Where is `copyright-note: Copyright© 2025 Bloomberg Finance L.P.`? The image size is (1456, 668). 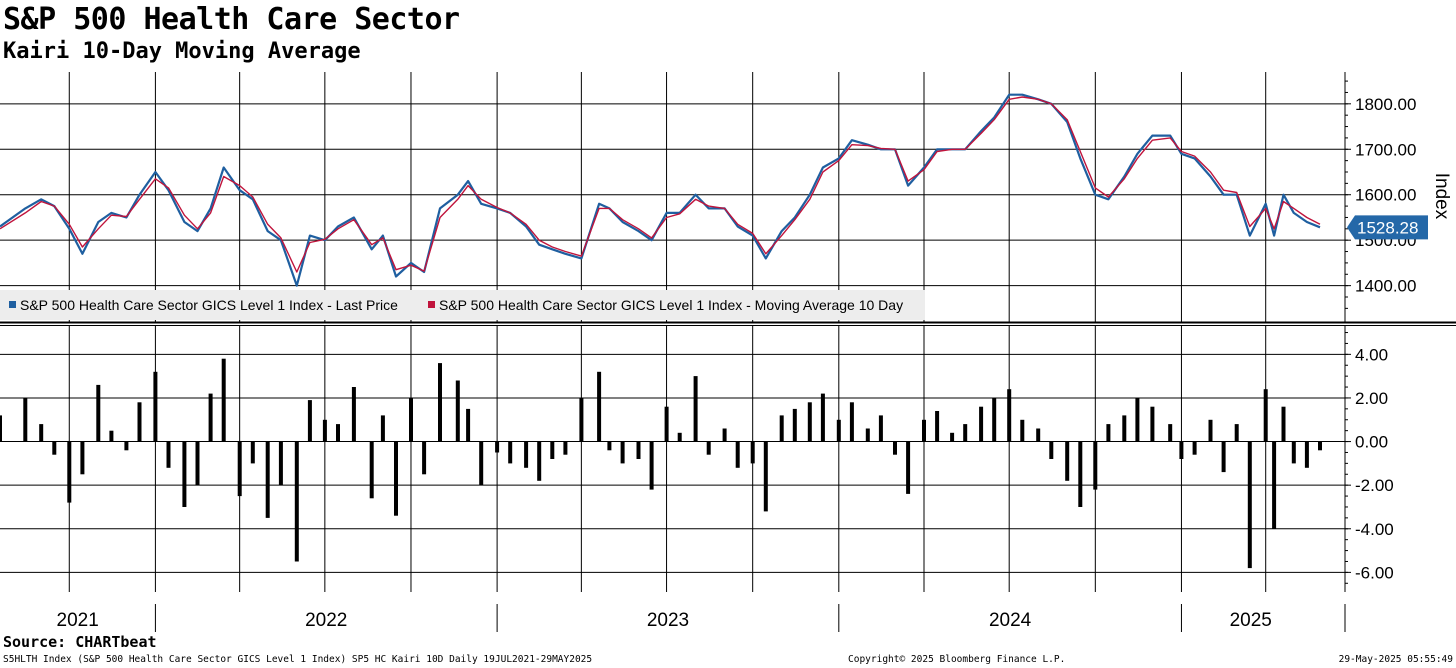 copyright-note: Copyright© 2025 Bloomberg Finance L.P. is located at coordinates (957, 659).